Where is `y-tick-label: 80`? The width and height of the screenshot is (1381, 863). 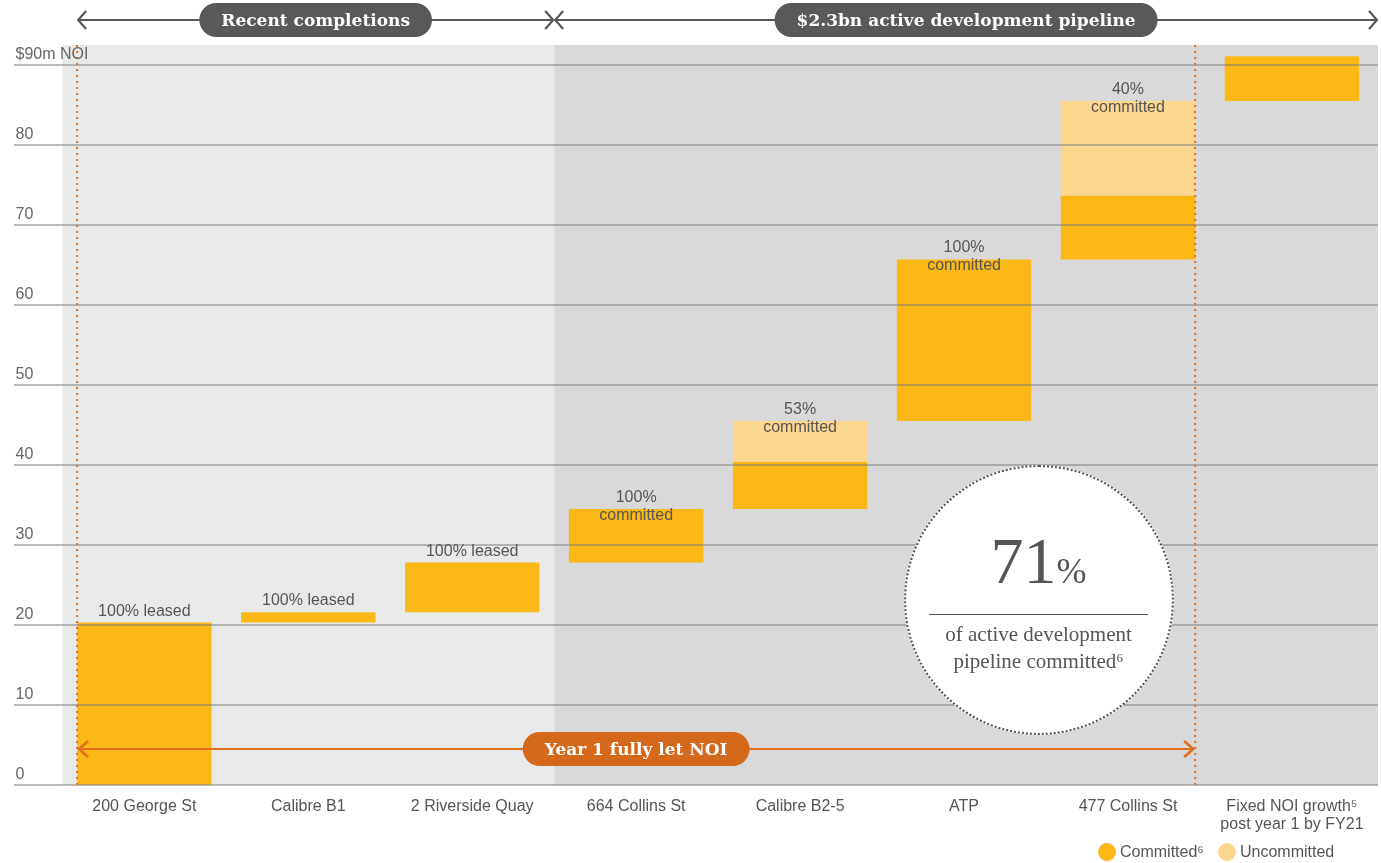
y-tick-label: 80 is located at coordinates (24, 133).